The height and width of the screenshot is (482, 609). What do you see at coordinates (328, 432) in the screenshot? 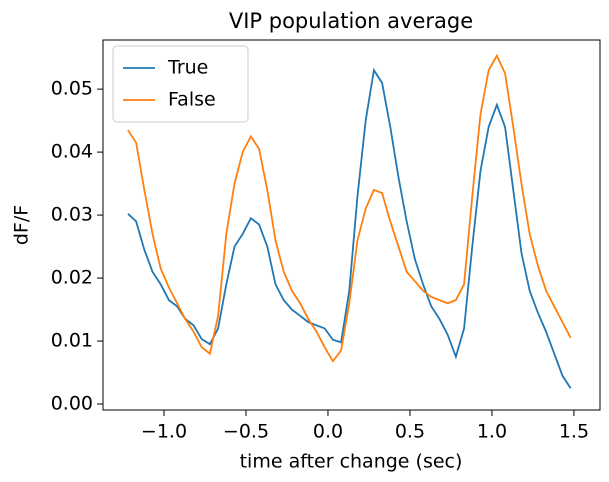
I see `x-tick-label: 0.0` at bounding box center [328, 432].